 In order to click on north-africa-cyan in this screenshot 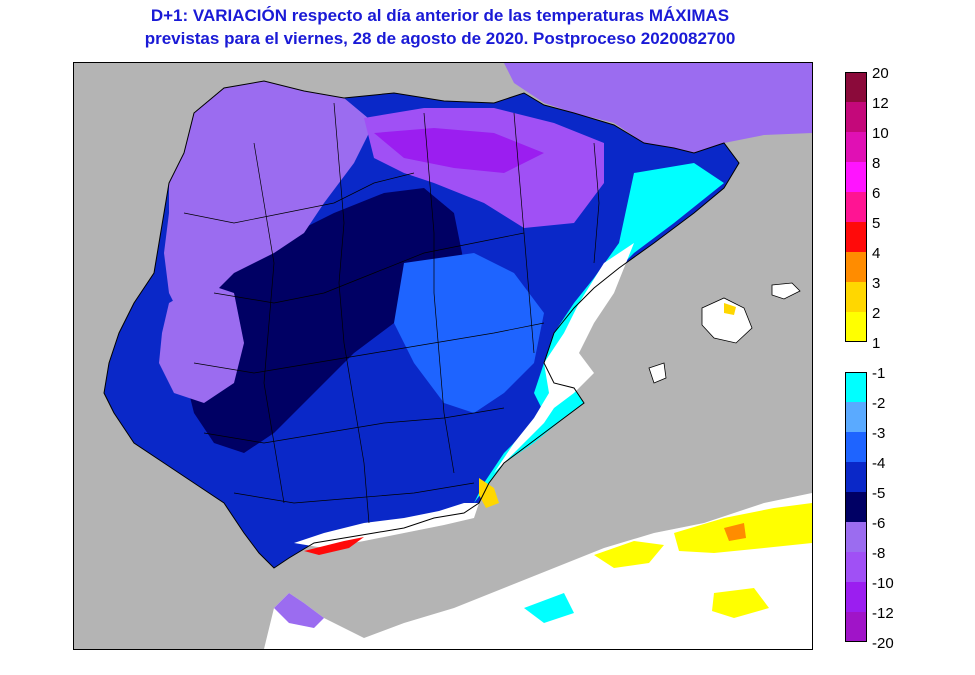, I will do `click(549, 608)`.